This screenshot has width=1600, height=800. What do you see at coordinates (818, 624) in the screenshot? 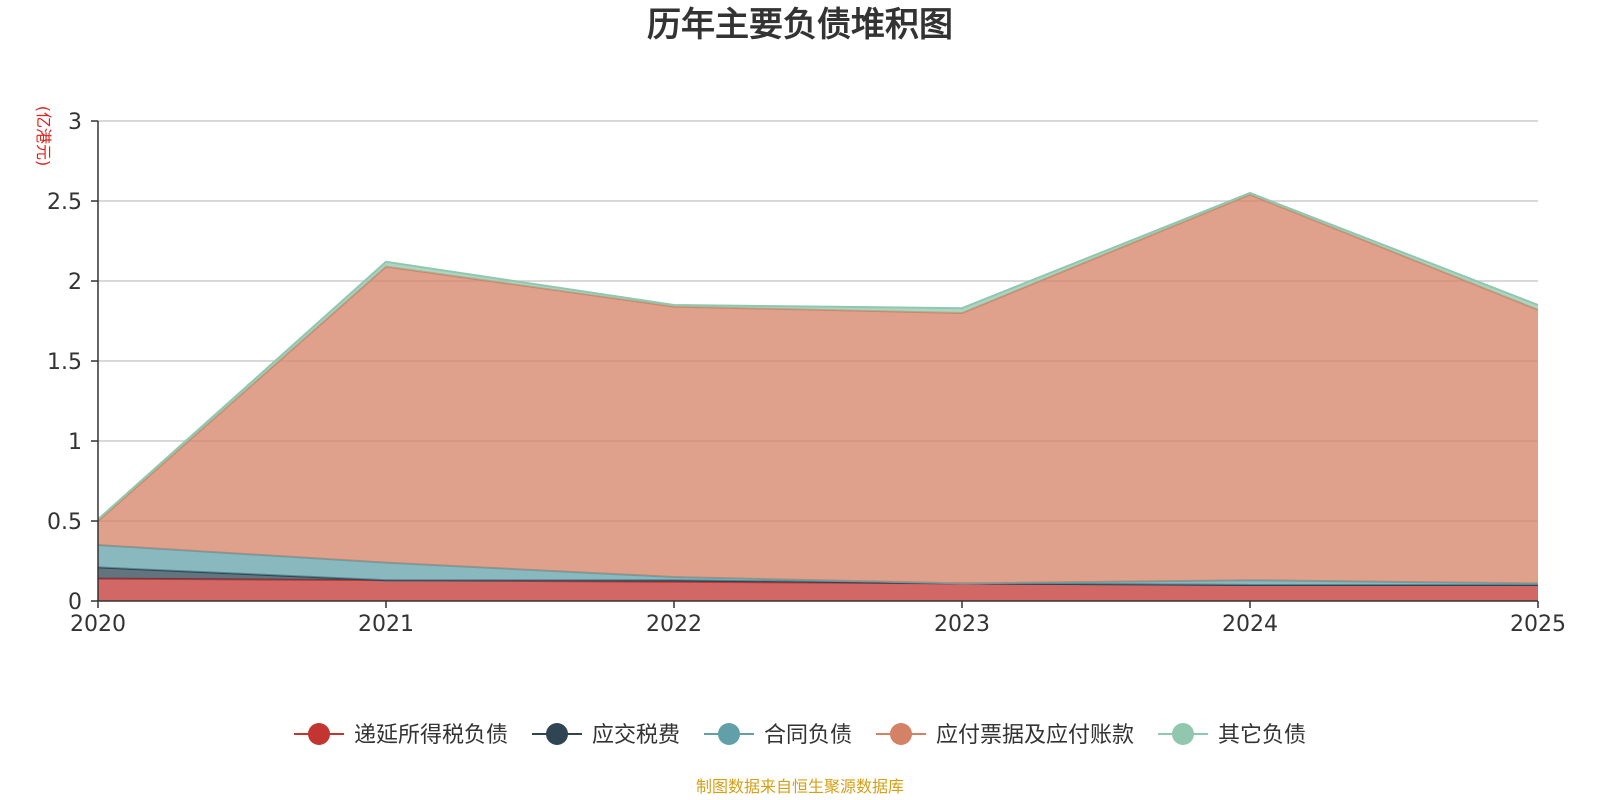
I see `x-axis-labels: 2020 2021 2022 2023 2024 2025` at bounding box center [818, 624].